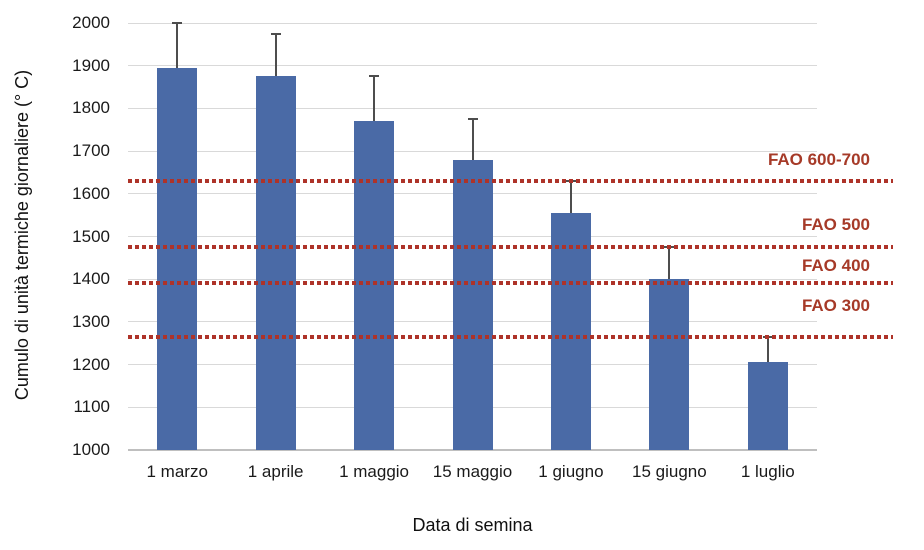 The image size is (924, 550). I want to click on reference-label-FAO-300: FAO 300, so click(835, 305).